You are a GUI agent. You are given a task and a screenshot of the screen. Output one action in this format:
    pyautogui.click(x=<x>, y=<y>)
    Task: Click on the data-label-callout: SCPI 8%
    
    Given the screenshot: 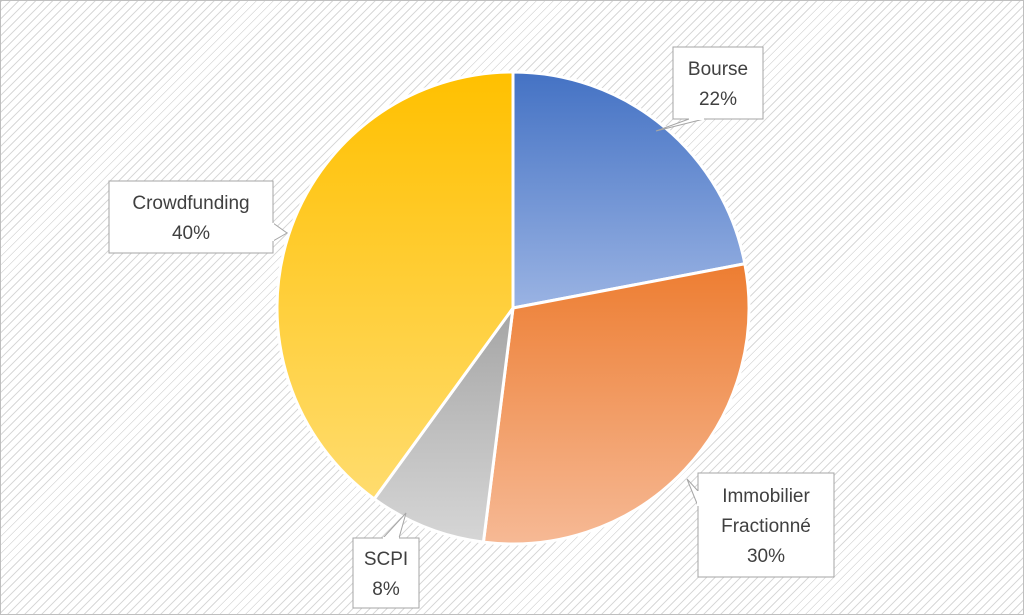 What is the action you would take?
    pyautogui.click(x=386, y=560)
    